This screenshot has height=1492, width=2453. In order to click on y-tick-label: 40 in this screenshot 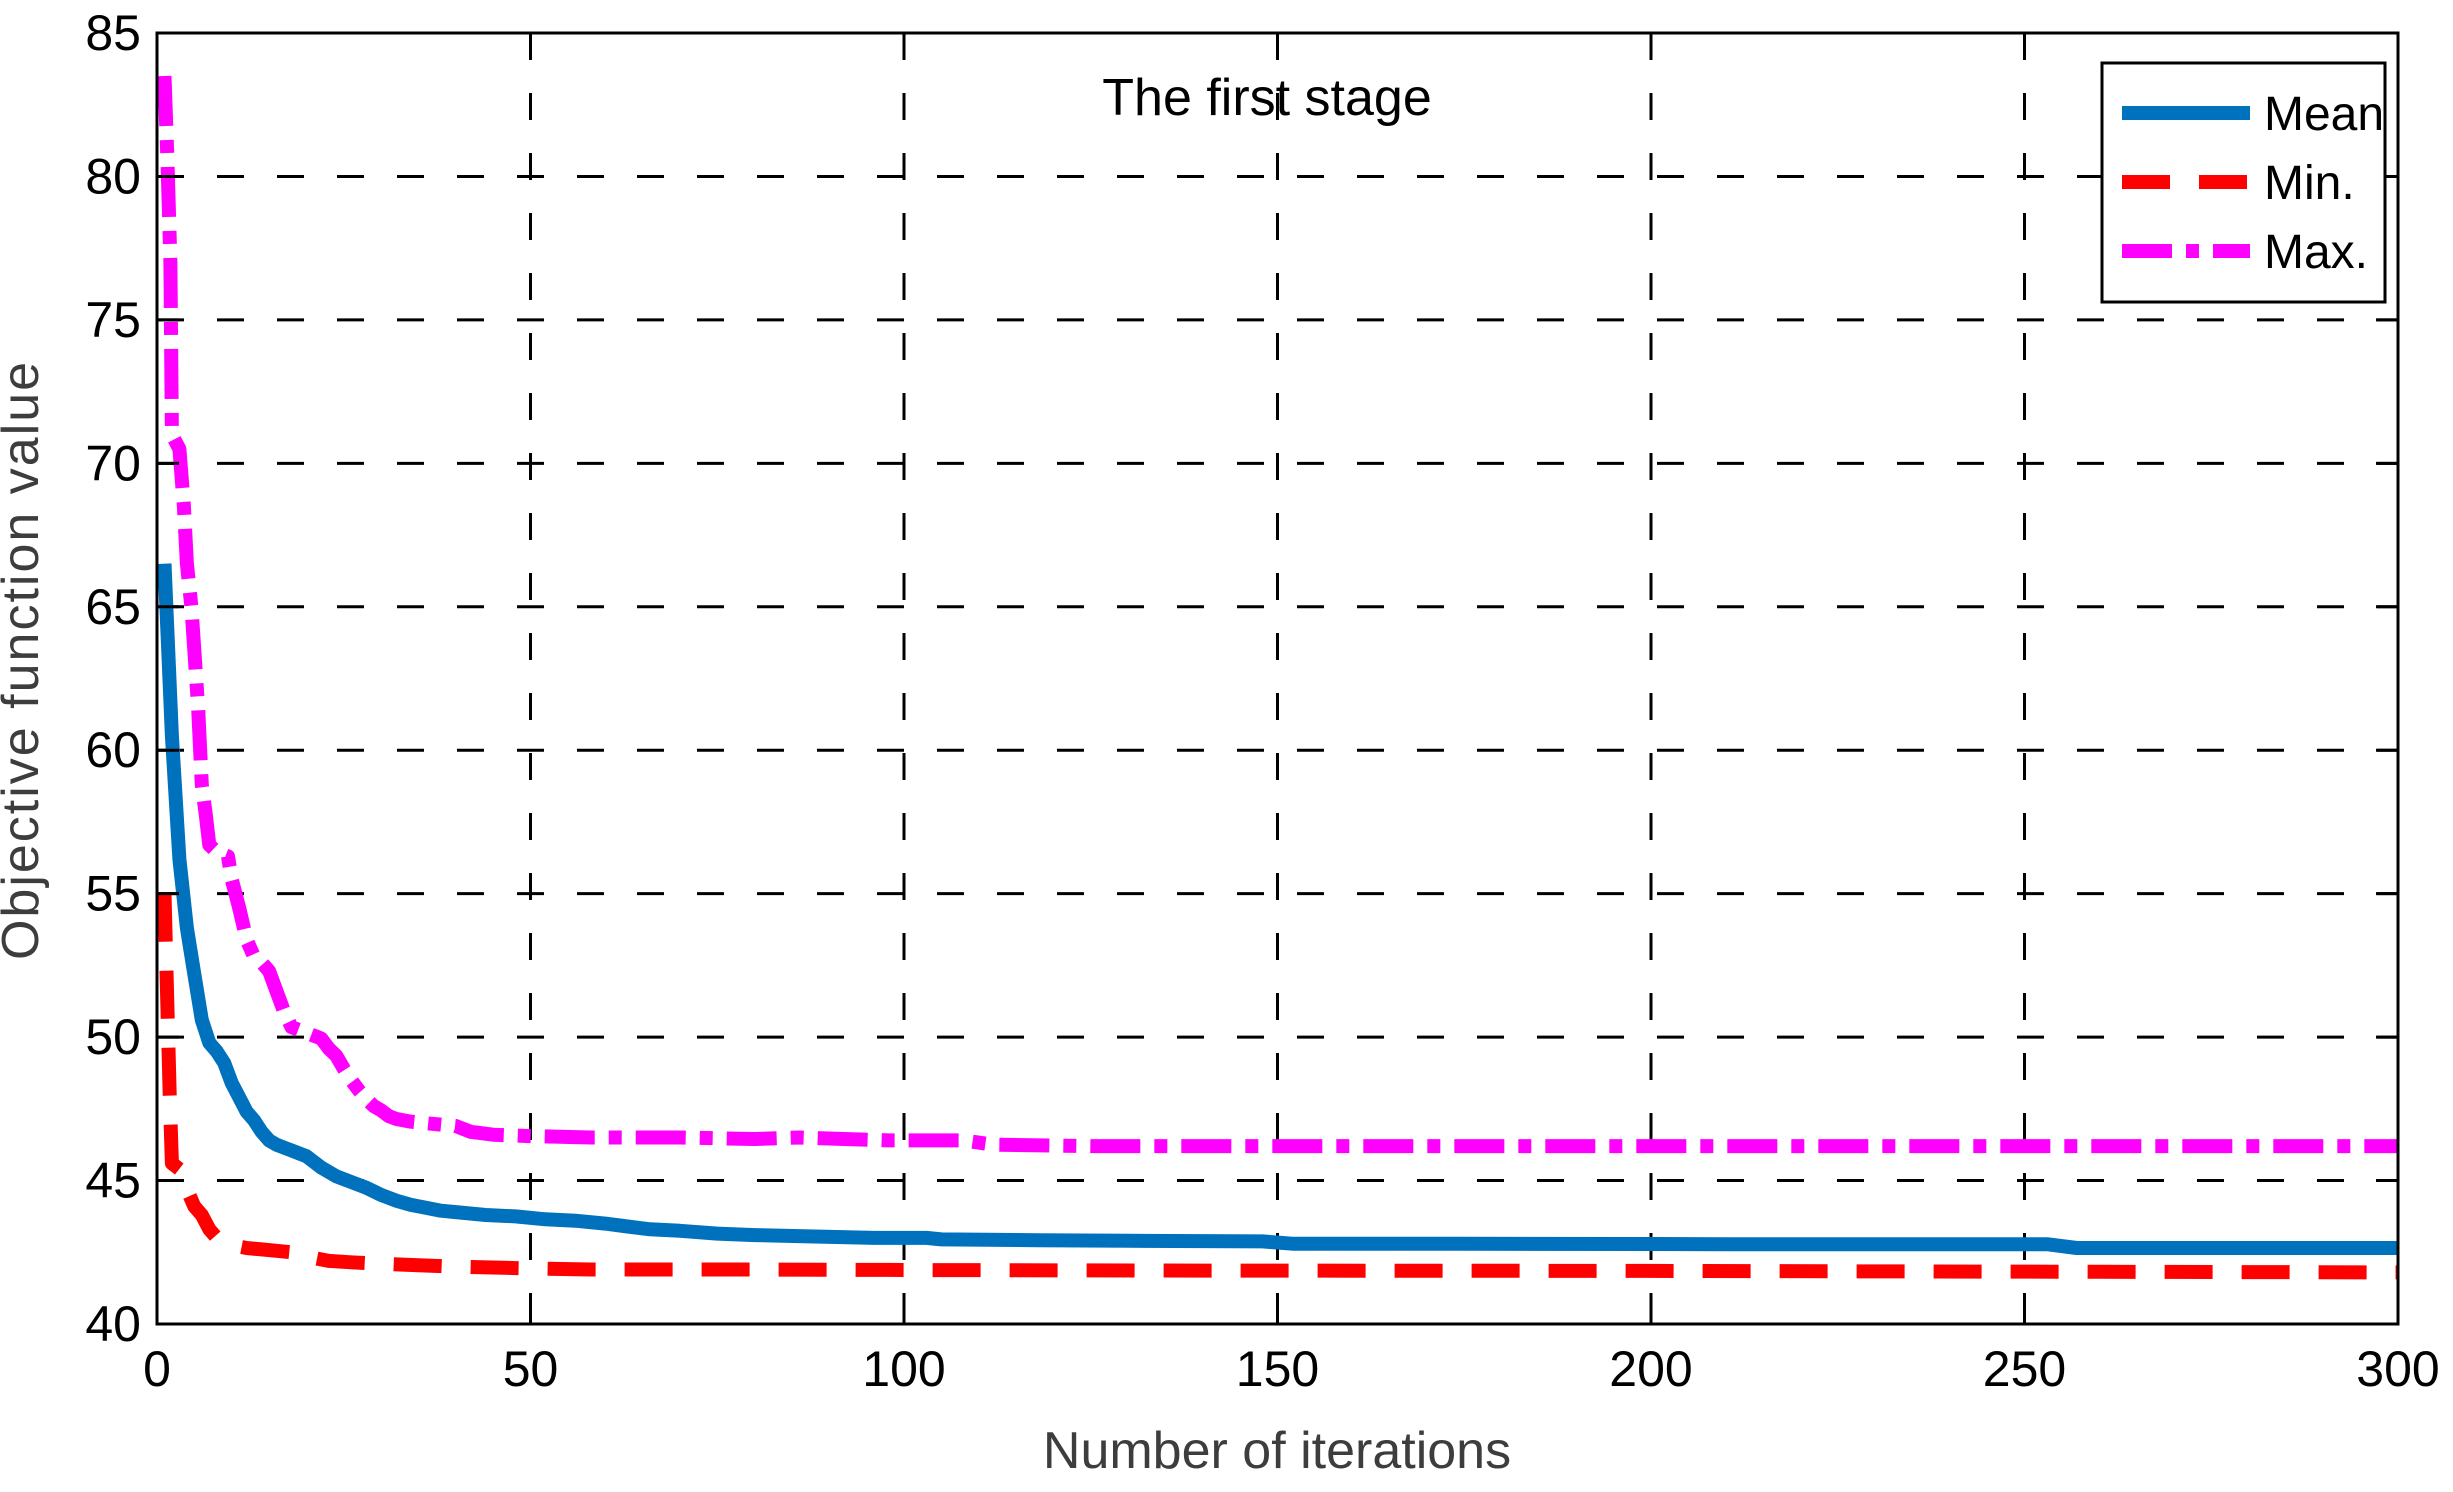, I will do `click(113, 1324)`.